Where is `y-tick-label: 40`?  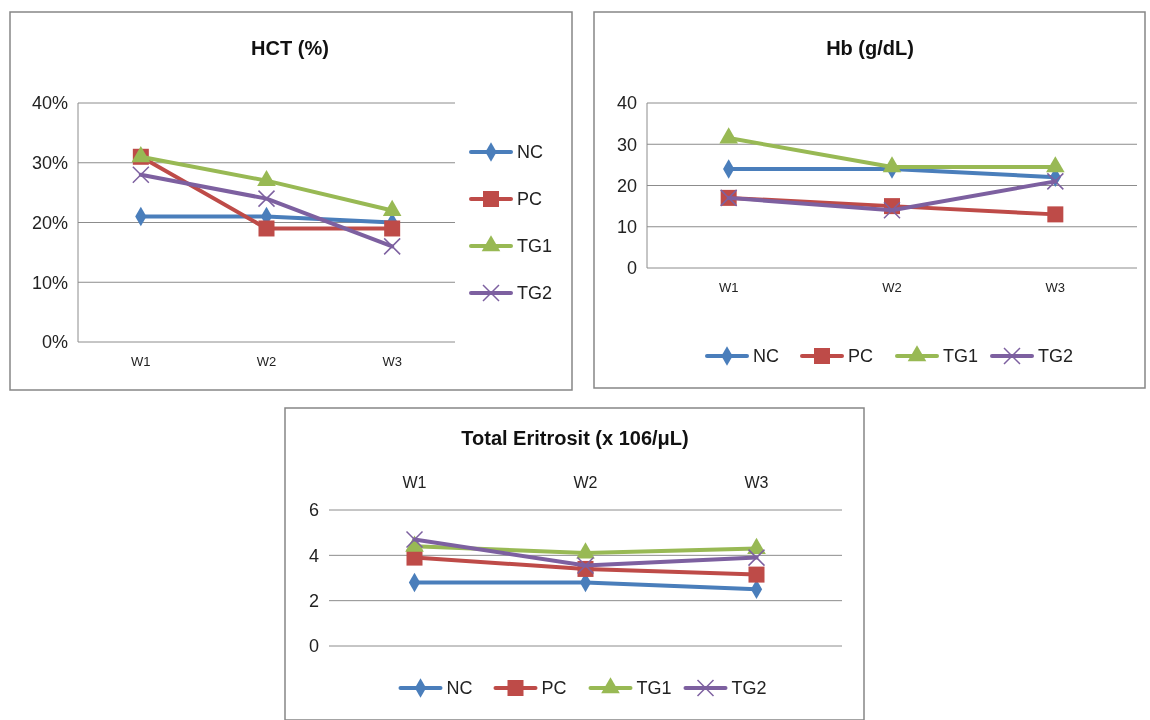 y-tick-label: 40 is located at coordinates (626, 103).